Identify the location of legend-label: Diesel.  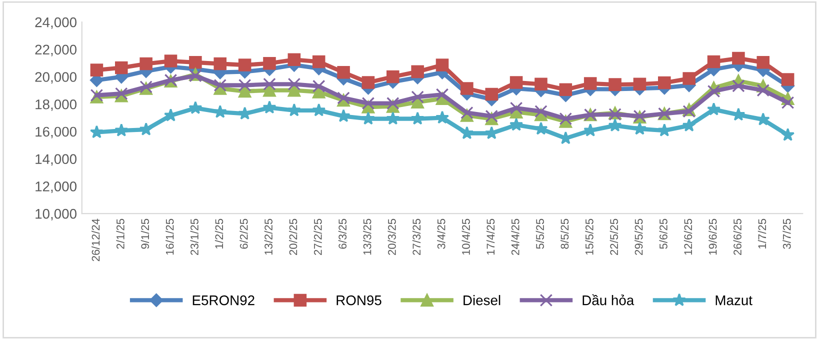
(482, 300).